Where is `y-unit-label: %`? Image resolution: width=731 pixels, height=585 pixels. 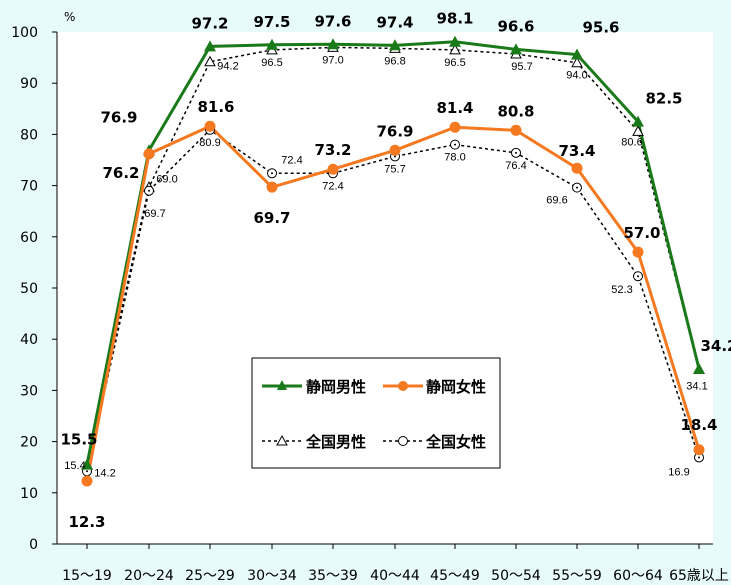 y-unit-label: % is located at coordinates (69, 17).